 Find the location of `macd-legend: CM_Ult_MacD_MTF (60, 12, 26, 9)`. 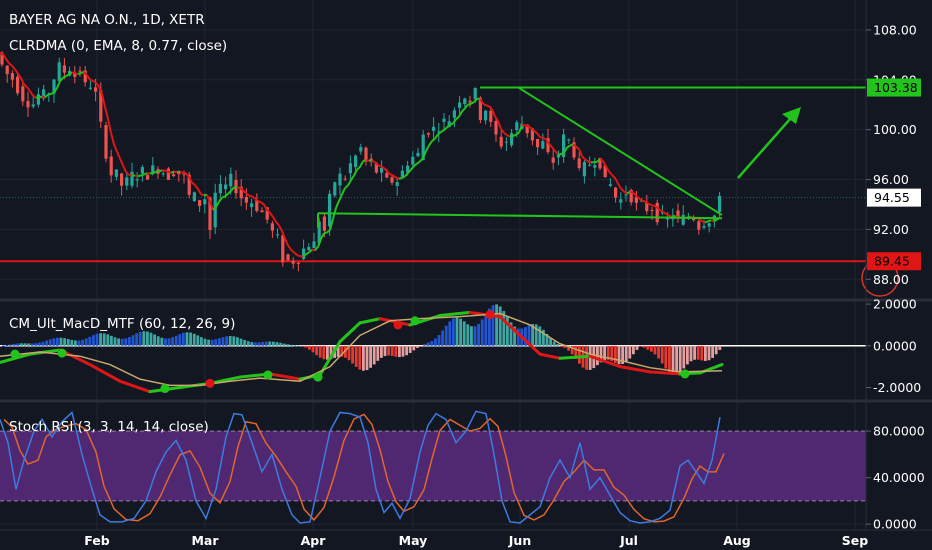

macd-legend: CM_Ult_MacD_MTF (60, 12, 26, 9) is located at coordinates (122, 324).